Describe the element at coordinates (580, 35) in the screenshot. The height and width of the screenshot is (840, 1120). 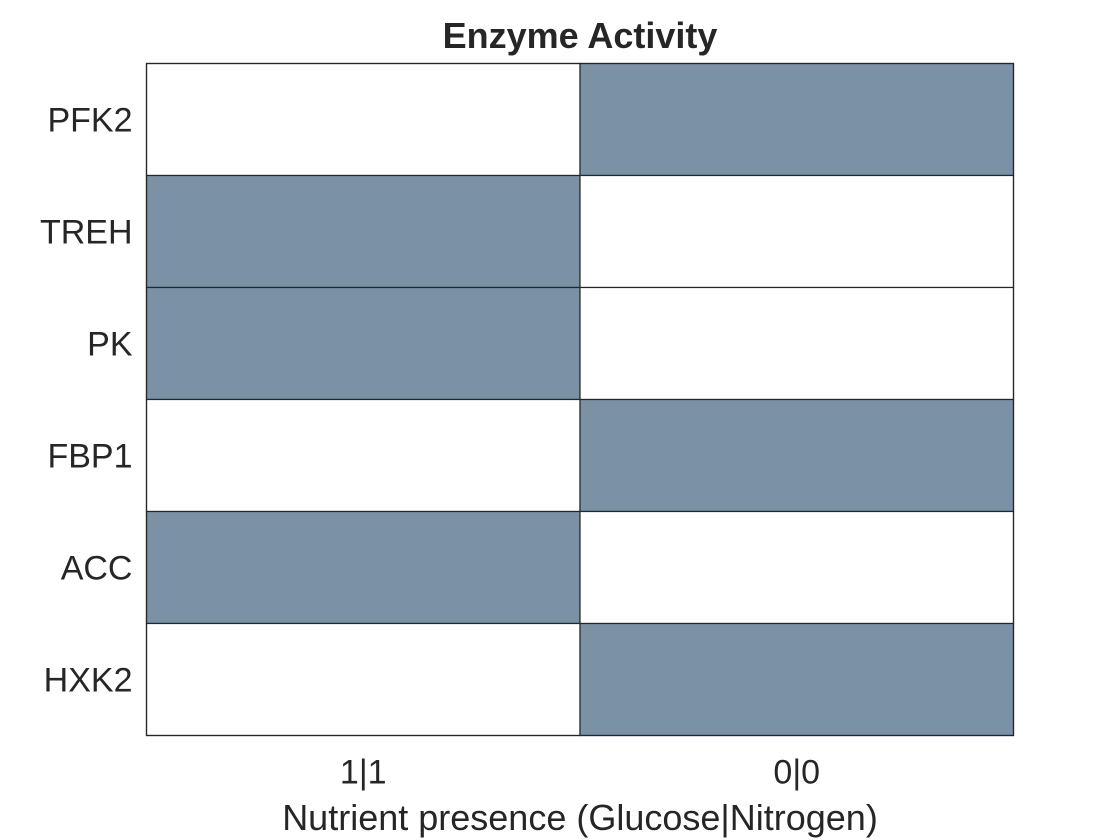
I see `chart-title: Enzyme Activity` at that location.